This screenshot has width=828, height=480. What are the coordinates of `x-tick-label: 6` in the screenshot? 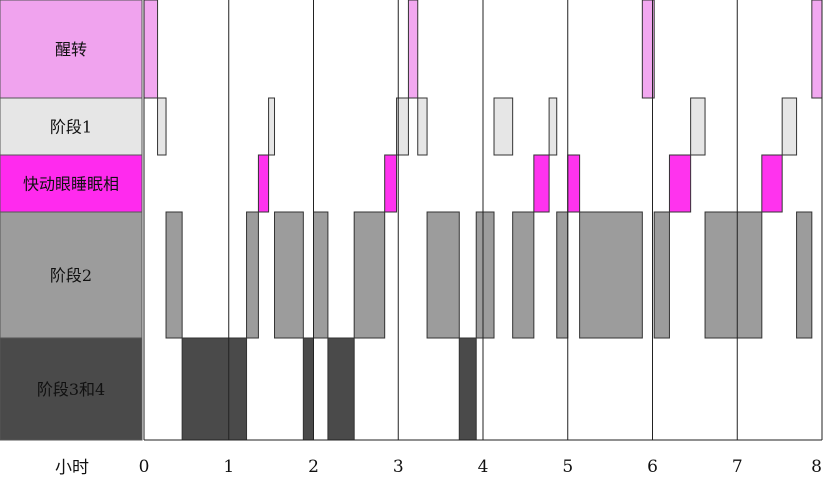 It's located at (652, 467).